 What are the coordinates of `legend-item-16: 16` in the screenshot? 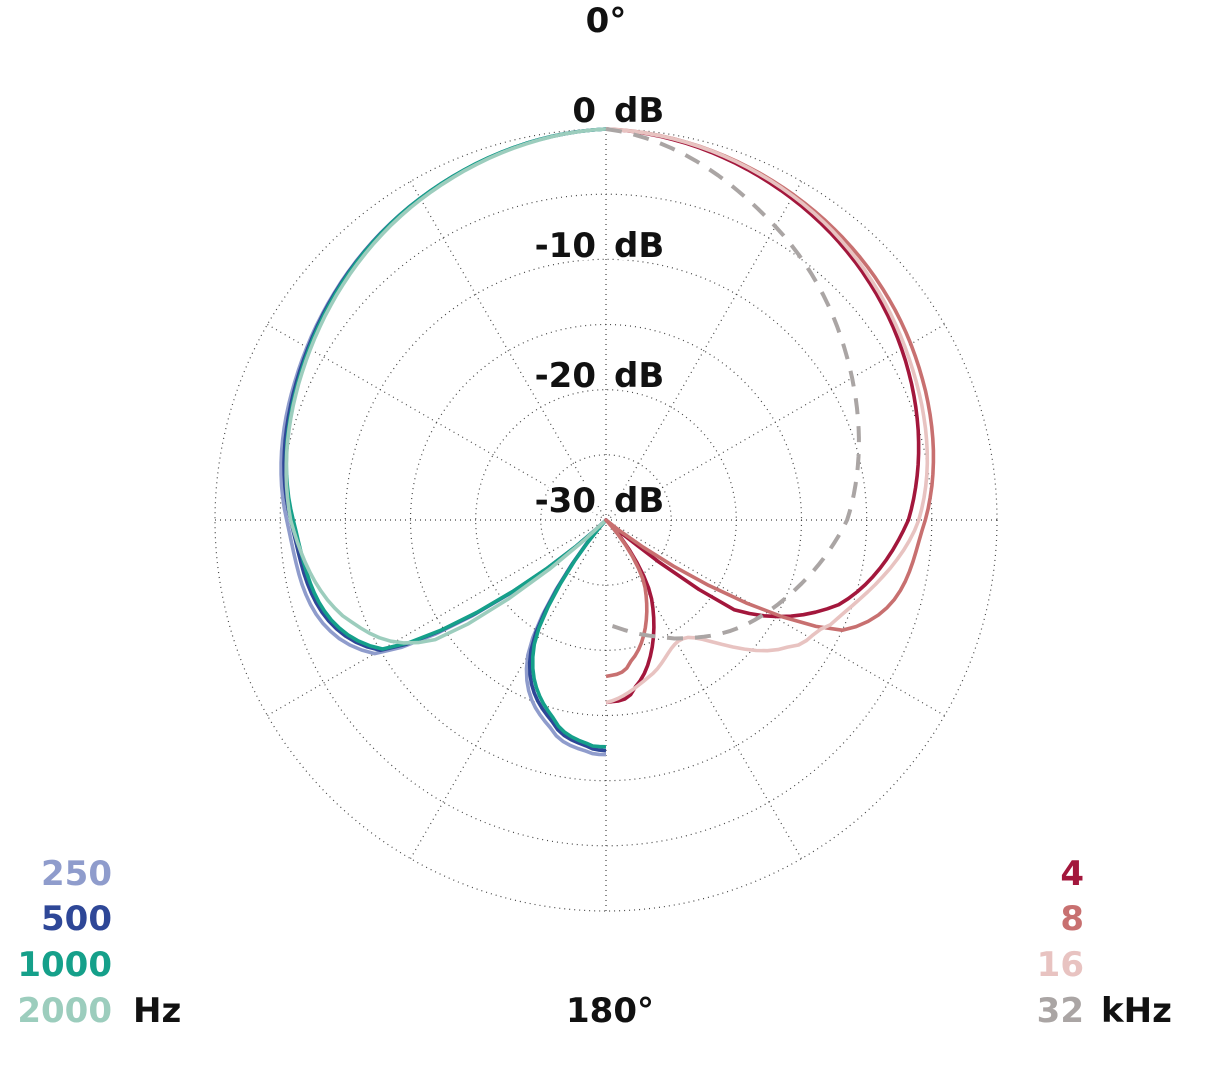 It's located at (1060, 965).